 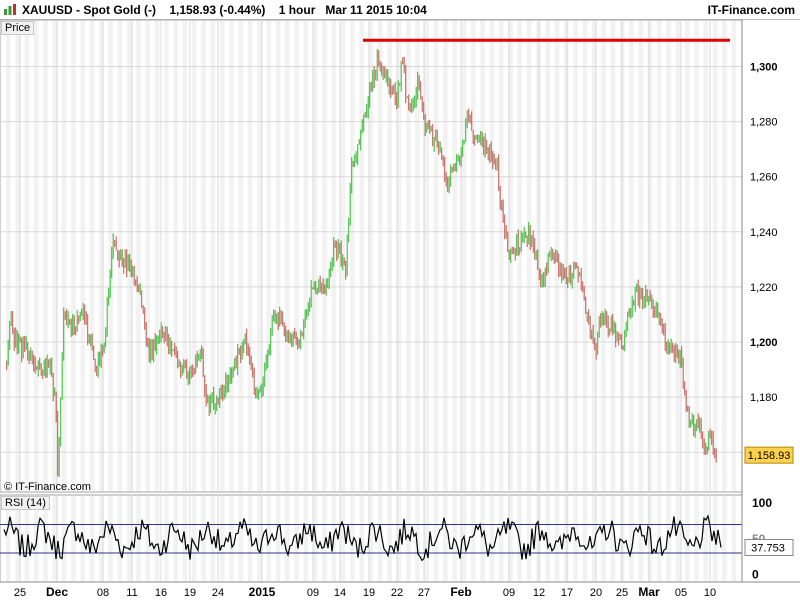 I want to click on site-name: IT-Finance.com, so click(x=751, y=10).